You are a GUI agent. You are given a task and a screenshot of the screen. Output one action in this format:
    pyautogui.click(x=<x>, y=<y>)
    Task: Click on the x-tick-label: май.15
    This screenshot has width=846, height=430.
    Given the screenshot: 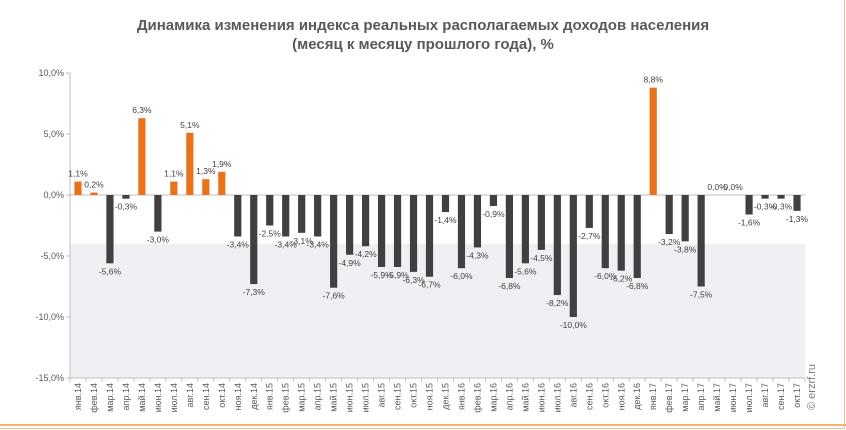 What is the action you would take?
    pyautogui.click(x=334, y=397)
    